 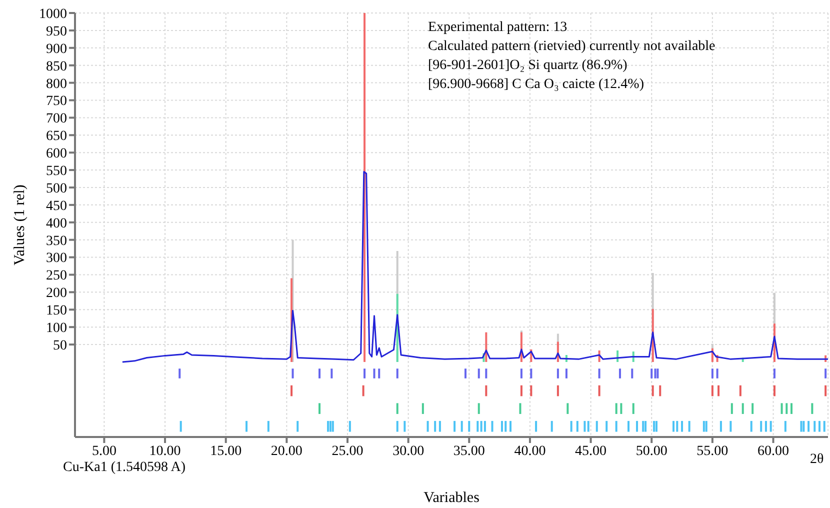 What do you see at coordinates (165, 451) in the screenshot?
I see `x-tick-label: 10.00` at bounding box center [165, 451].